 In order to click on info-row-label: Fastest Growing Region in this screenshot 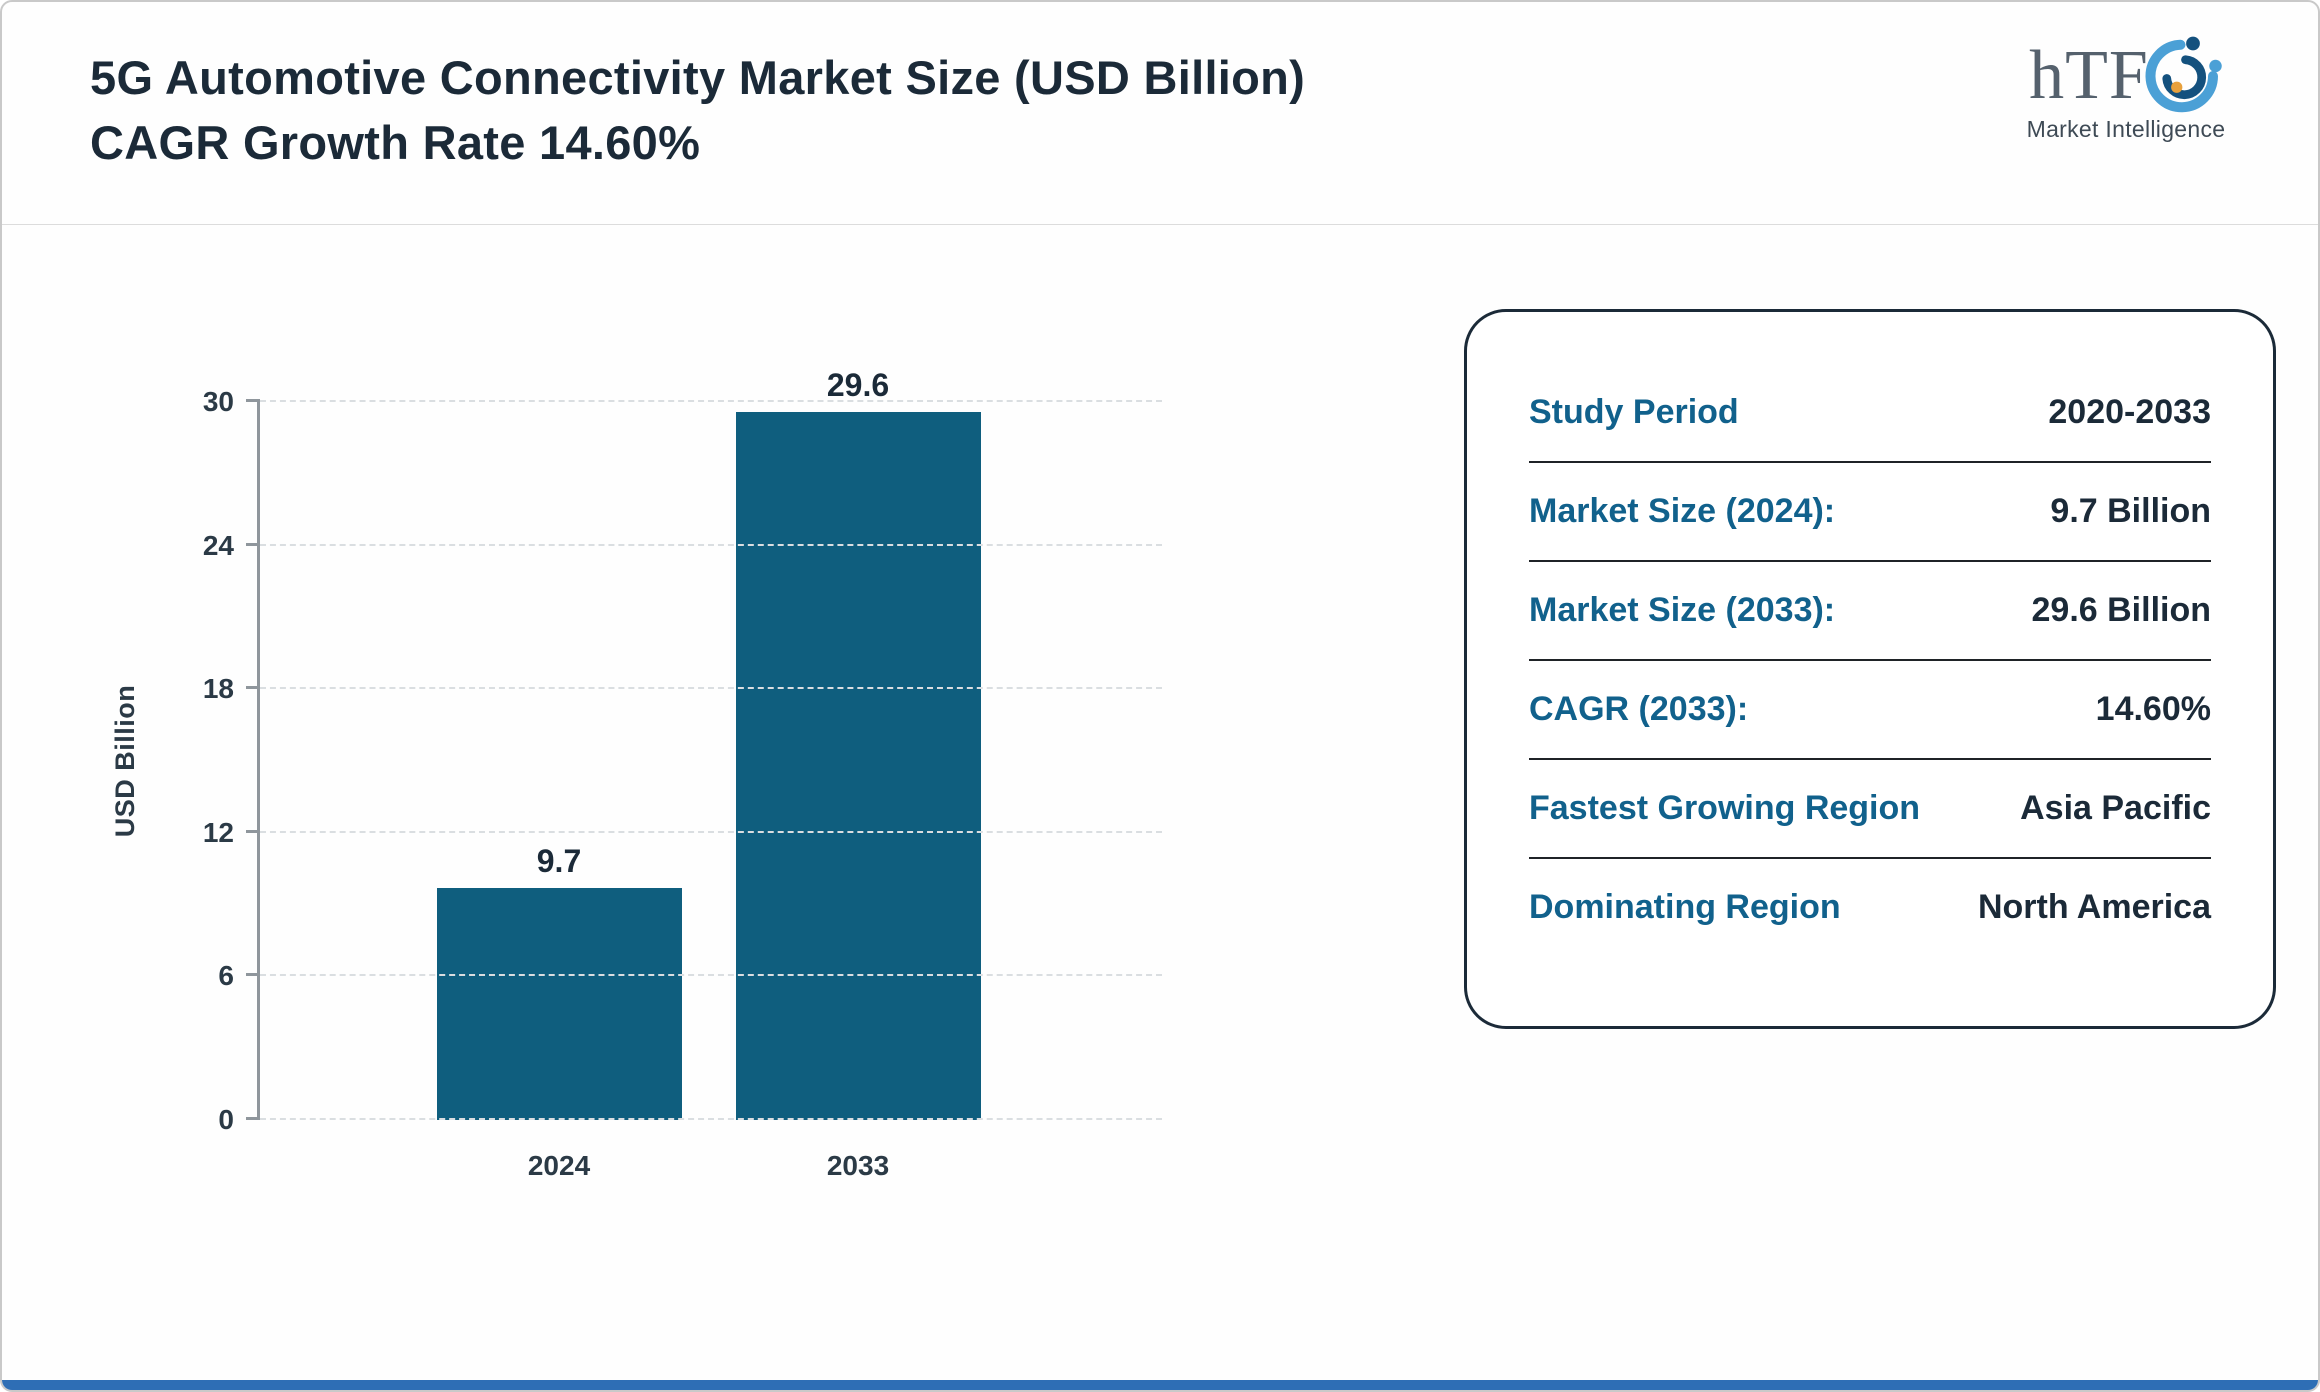, I will do `click(1725, 808)`.